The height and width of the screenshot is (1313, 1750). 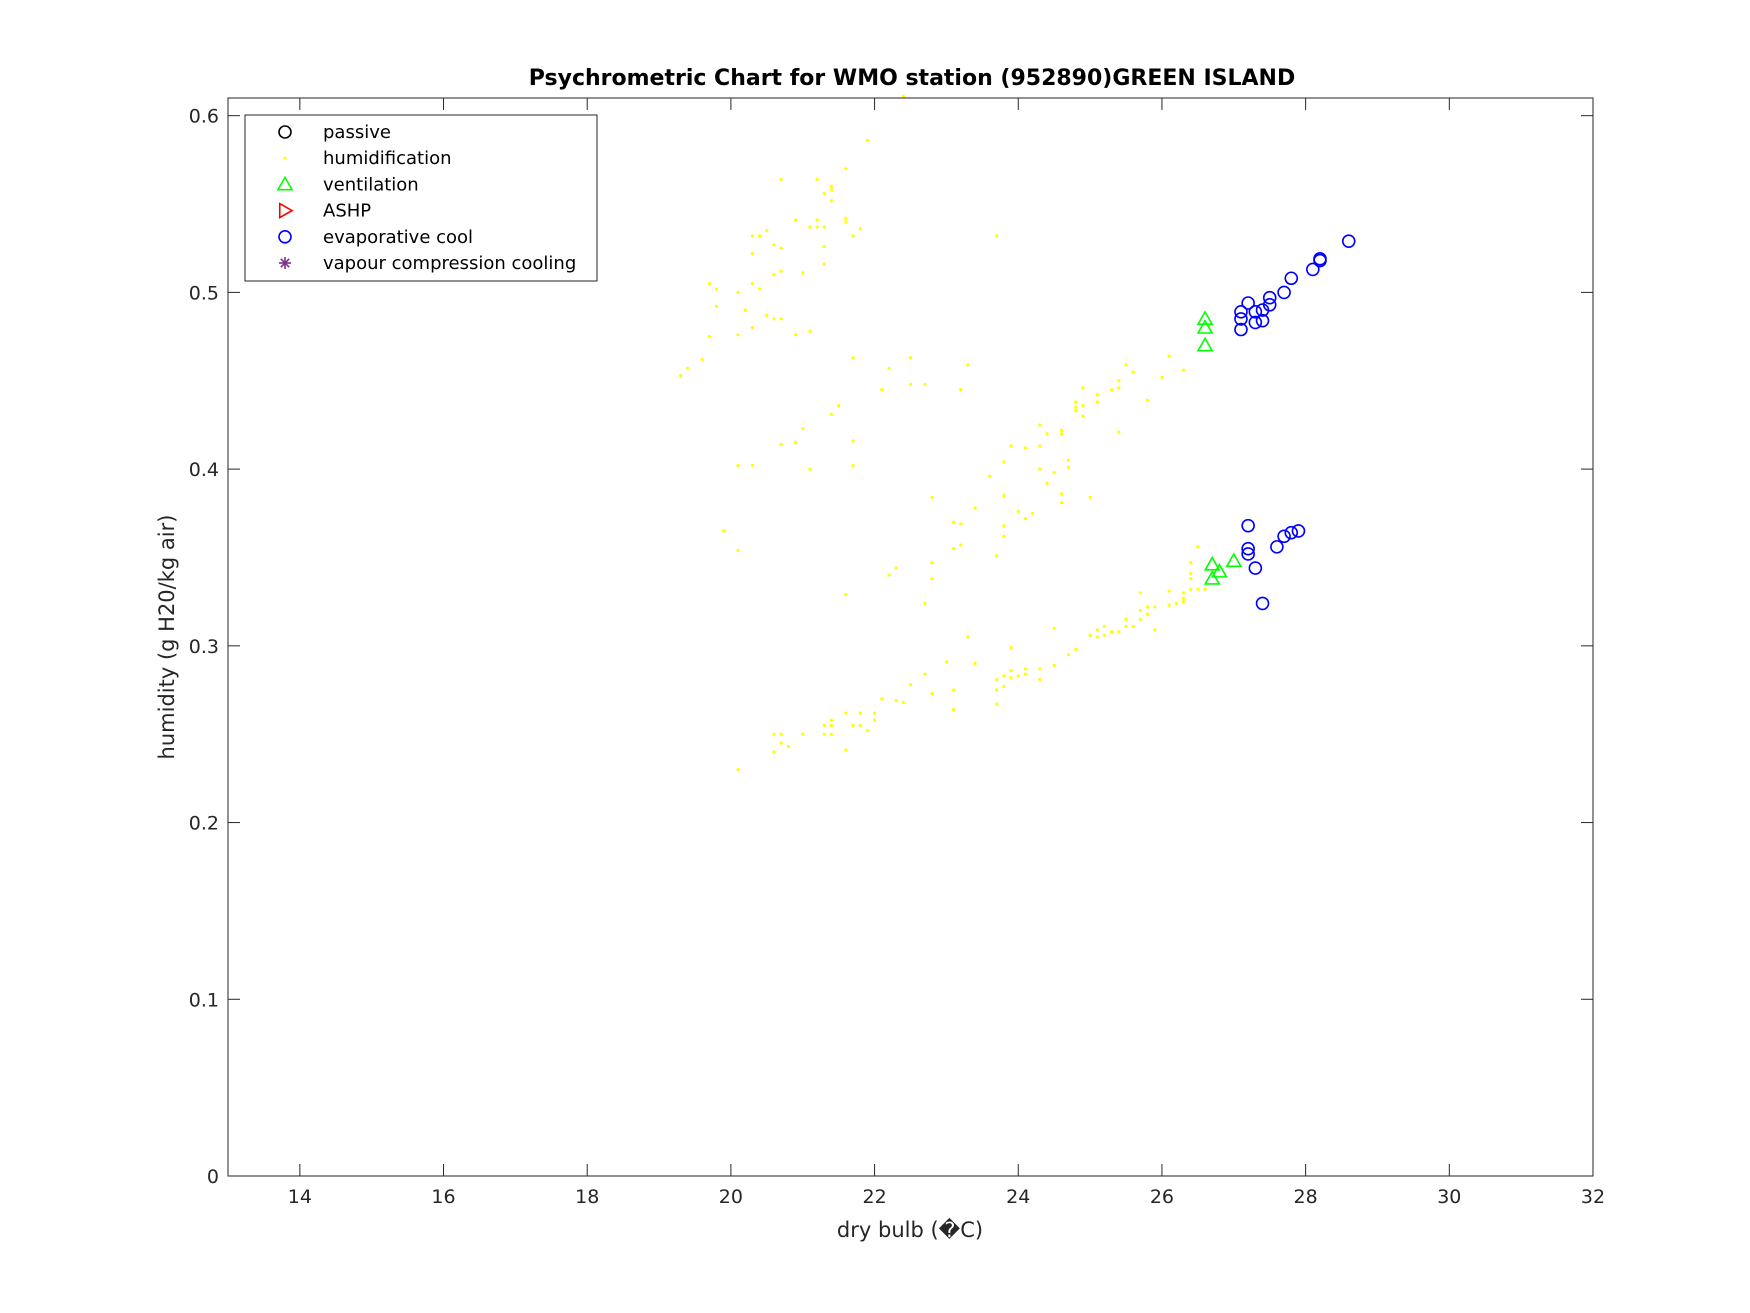 What do you see at coordinates (204, 647) in the screenshot?
I see `y-tick-label: 0.3` at bounding box center [204, 647].